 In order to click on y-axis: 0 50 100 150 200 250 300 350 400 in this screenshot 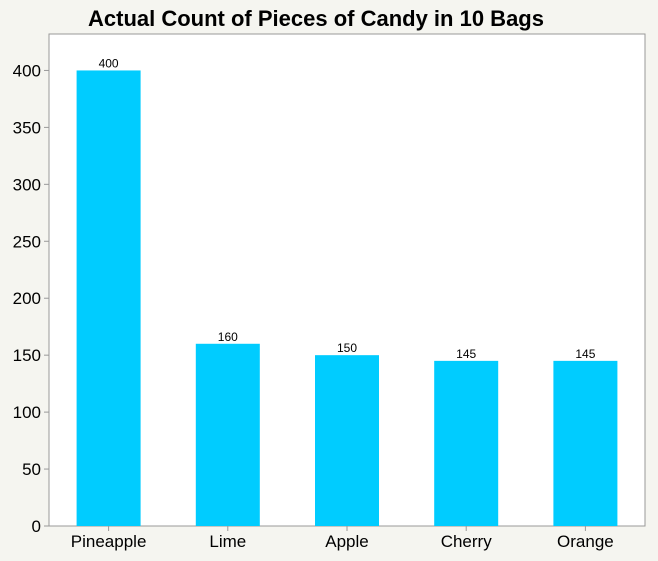, I will do `click(31, 298)`.